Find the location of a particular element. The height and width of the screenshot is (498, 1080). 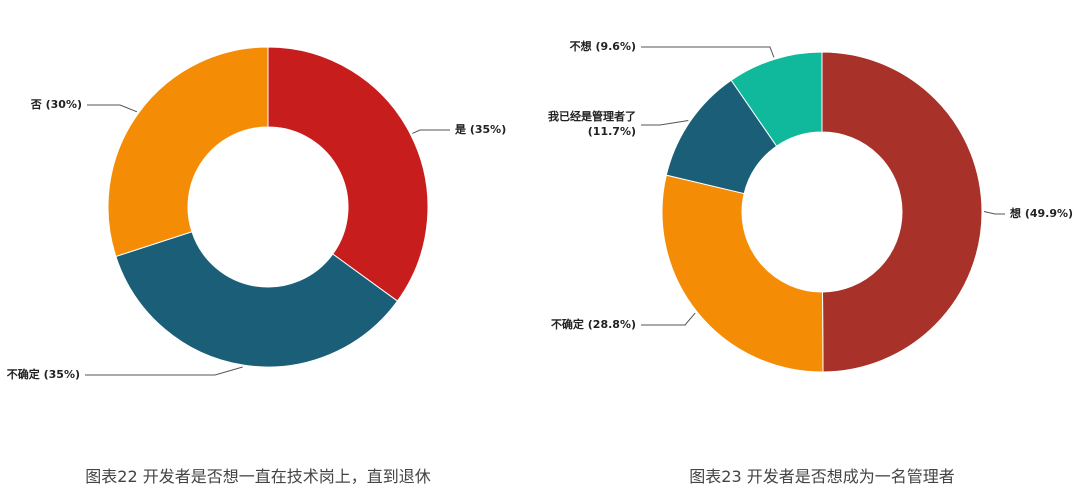

value-label: (11.7%) is located at coordinates (612, 131).